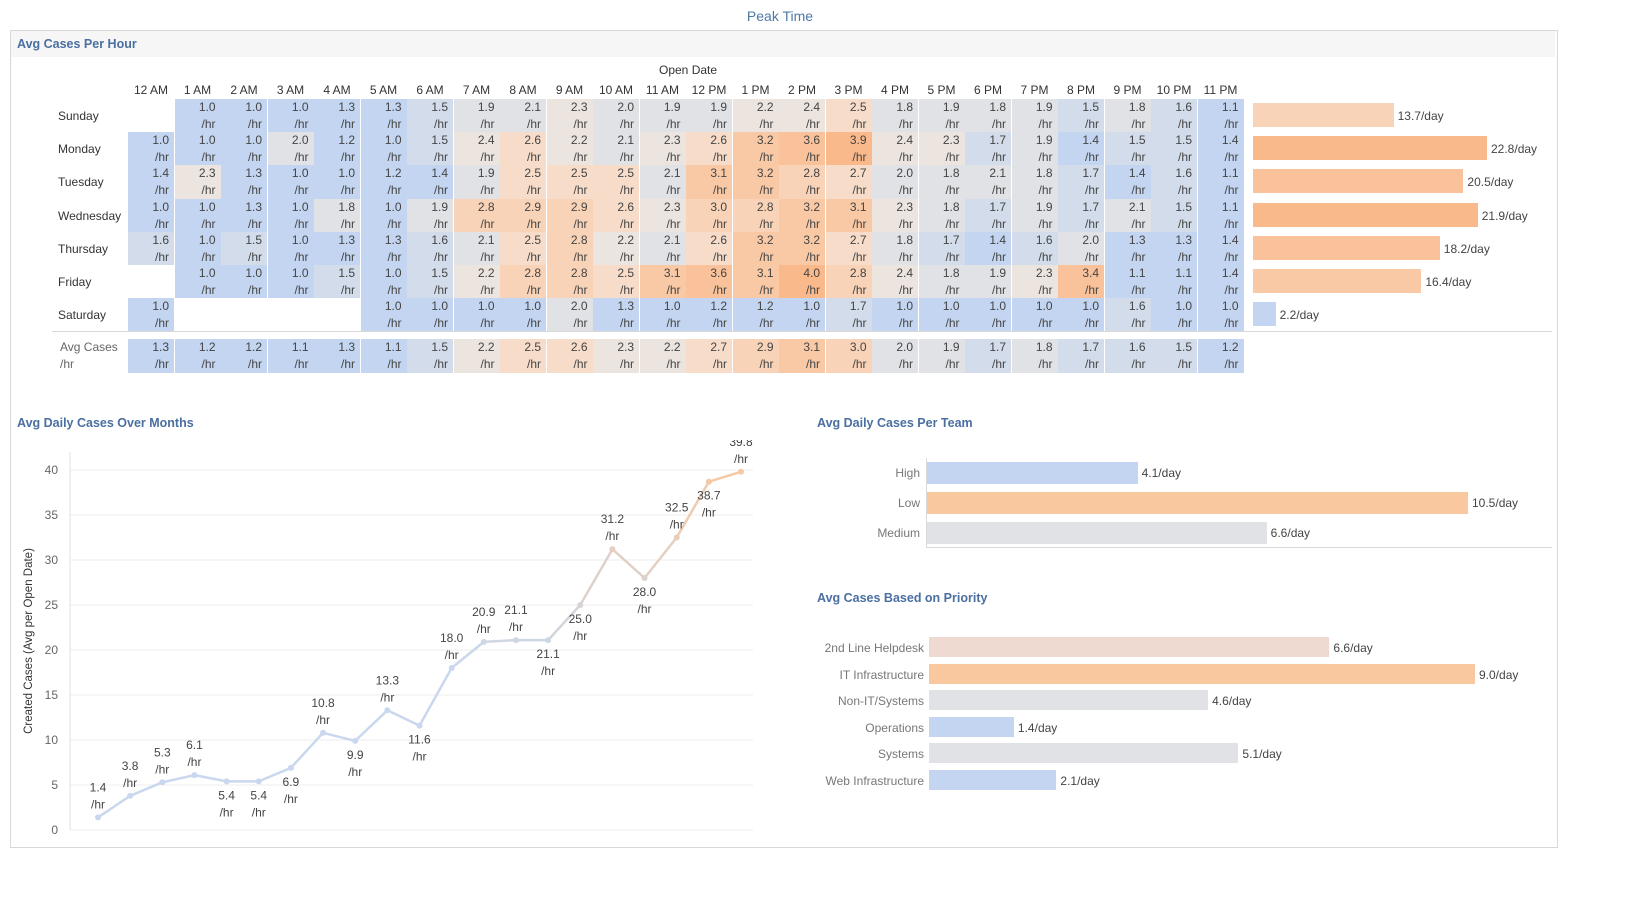  What do you see at coordinates (383, 90) in the screenshot?
I see `hour-header: 5 AM` at bounding box center [383, 90].